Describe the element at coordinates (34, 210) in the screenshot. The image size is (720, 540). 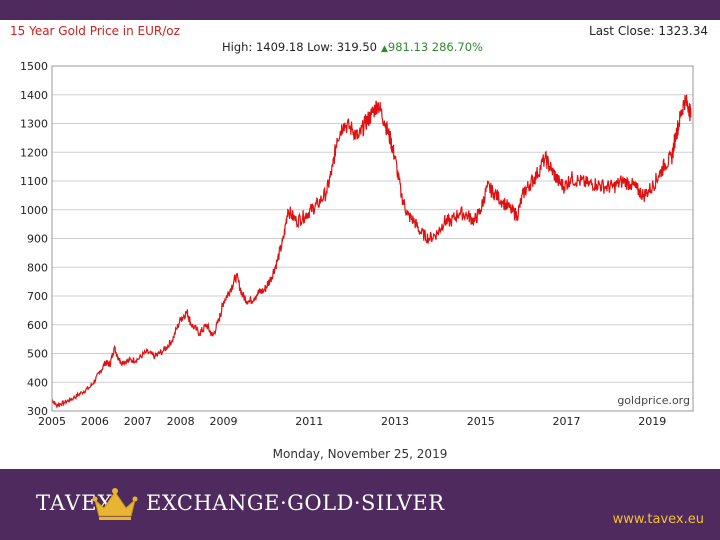
I see `y-tick-label: 1000` at that location.